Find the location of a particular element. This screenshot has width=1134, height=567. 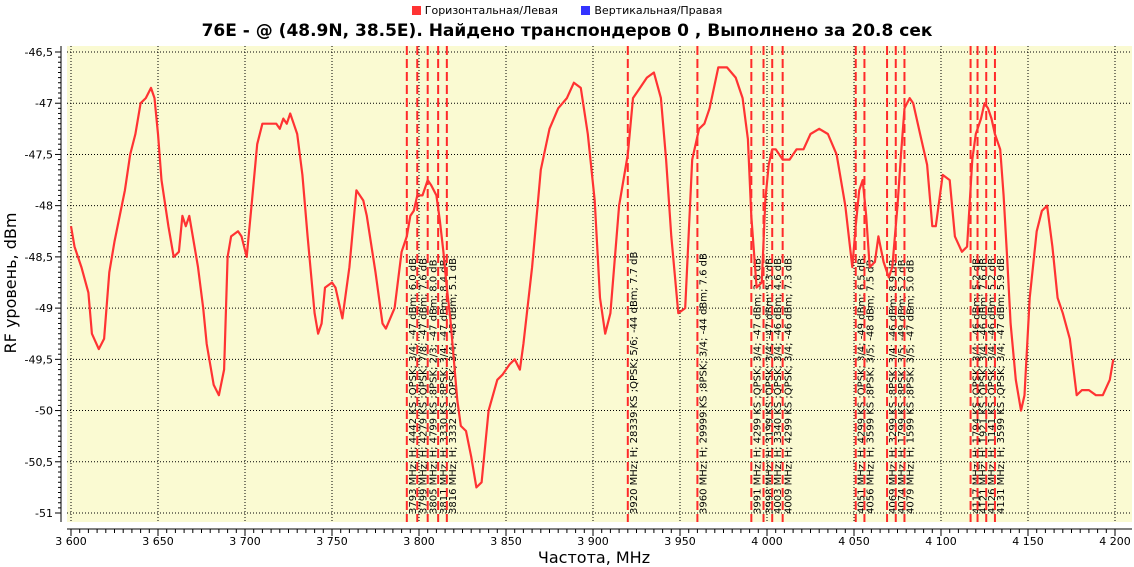

legend-swatch-blue-icon is located at coordinates (586, 10).